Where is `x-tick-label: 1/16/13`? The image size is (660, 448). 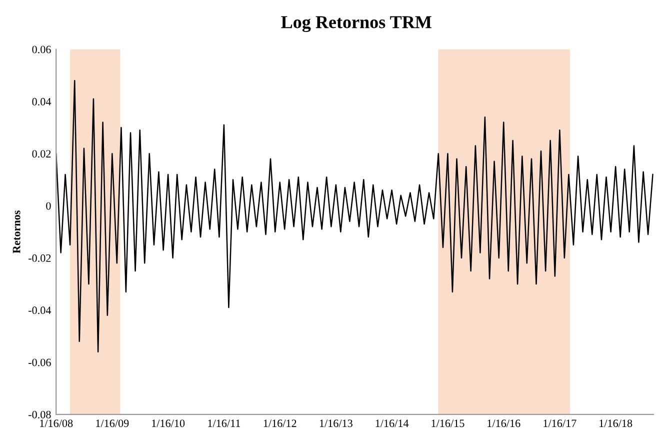
x-tick-label: 1/16/13 is located at coordinates (336, 424).